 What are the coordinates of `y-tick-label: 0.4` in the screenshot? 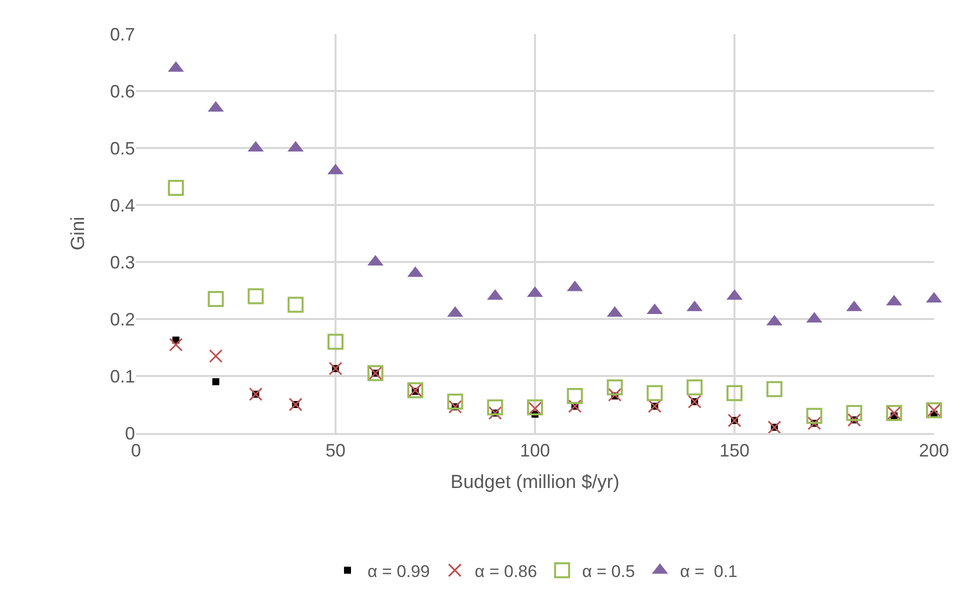 It's located at (122, 205).